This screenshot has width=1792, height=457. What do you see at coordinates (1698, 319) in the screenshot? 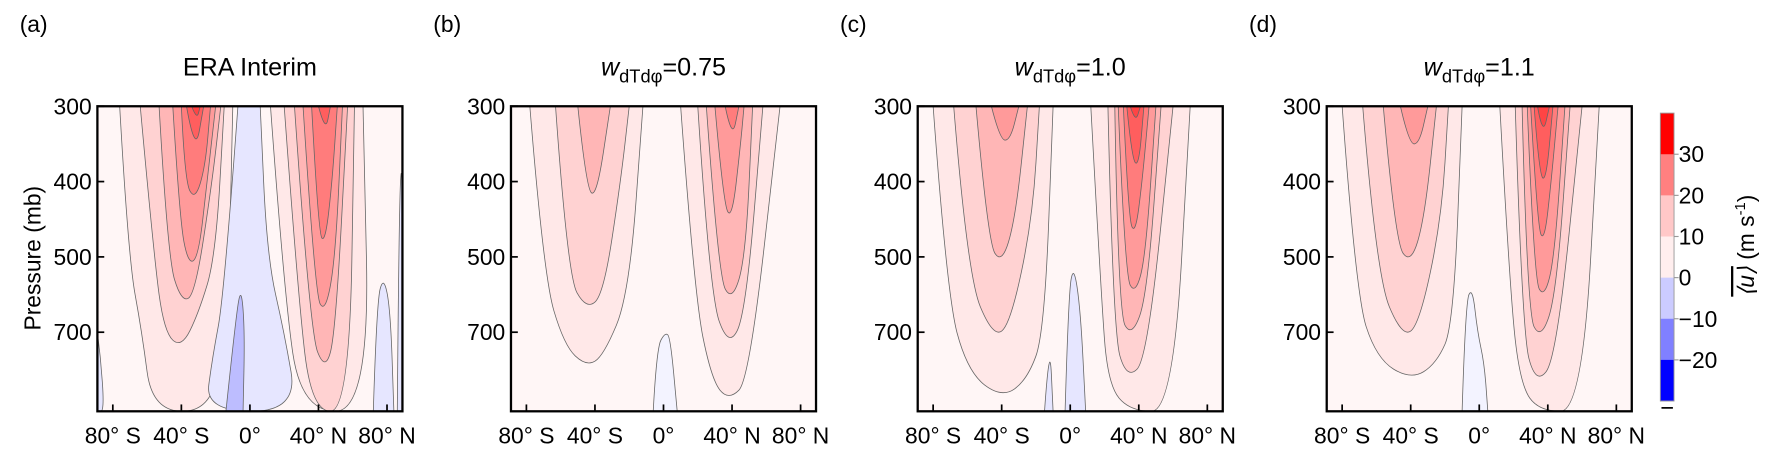
I see `colorbar-tick-label: −10` at bounding box center [1698, 319].